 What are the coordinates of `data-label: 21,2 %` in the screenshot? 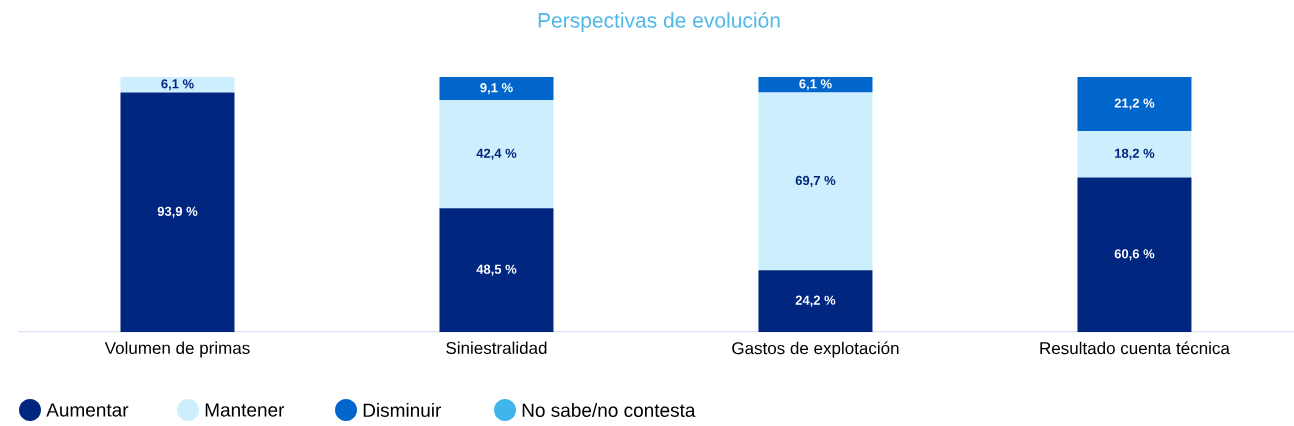 It's located at (1134, 104).